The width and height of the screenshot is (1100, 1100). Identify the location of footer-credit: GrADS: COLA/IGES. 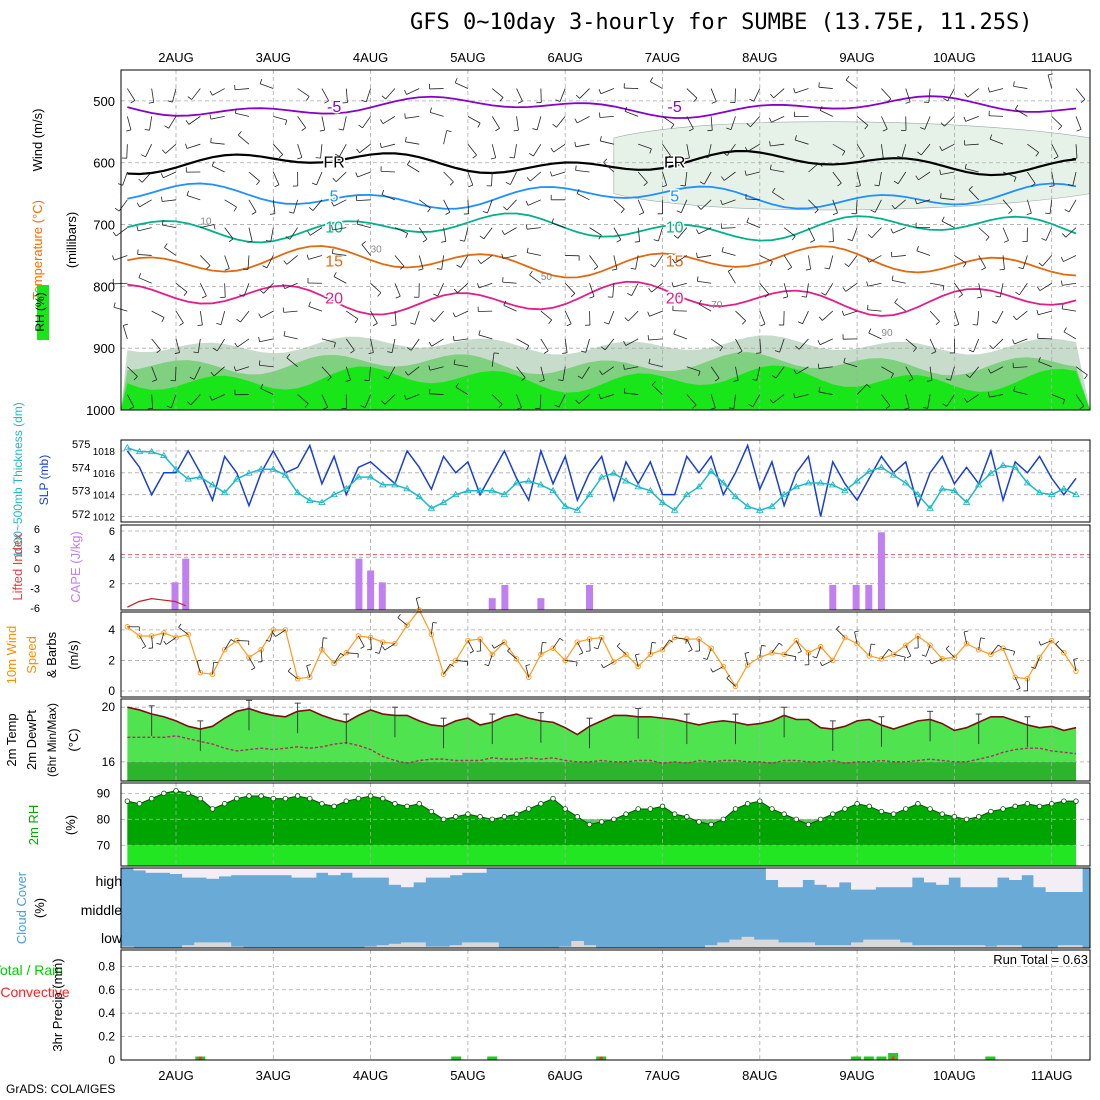
(61, 1089).